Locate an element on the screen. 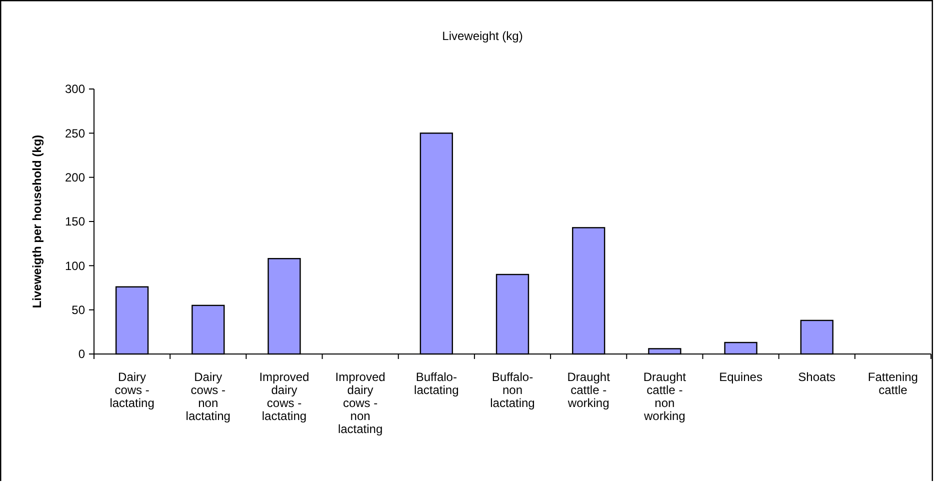  y-tick-label: 200 is located at coordinates (75, 177).